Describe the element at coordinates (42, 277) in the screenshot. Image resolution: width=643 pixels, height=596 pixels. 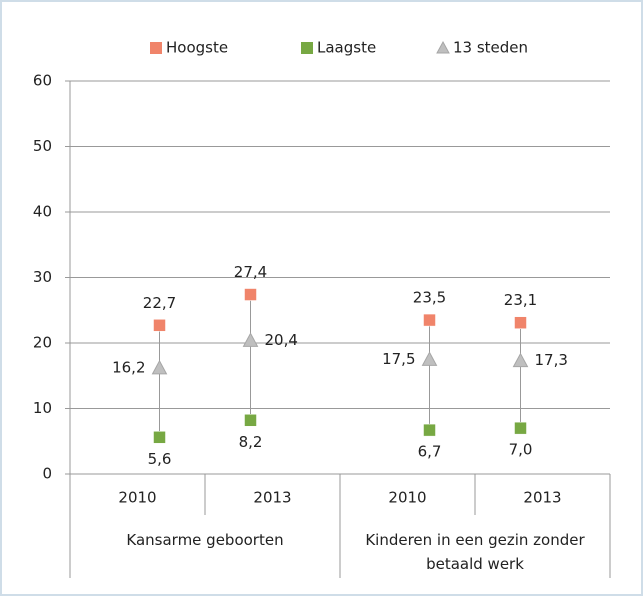
I see `y-tick-label: 30` at that location.